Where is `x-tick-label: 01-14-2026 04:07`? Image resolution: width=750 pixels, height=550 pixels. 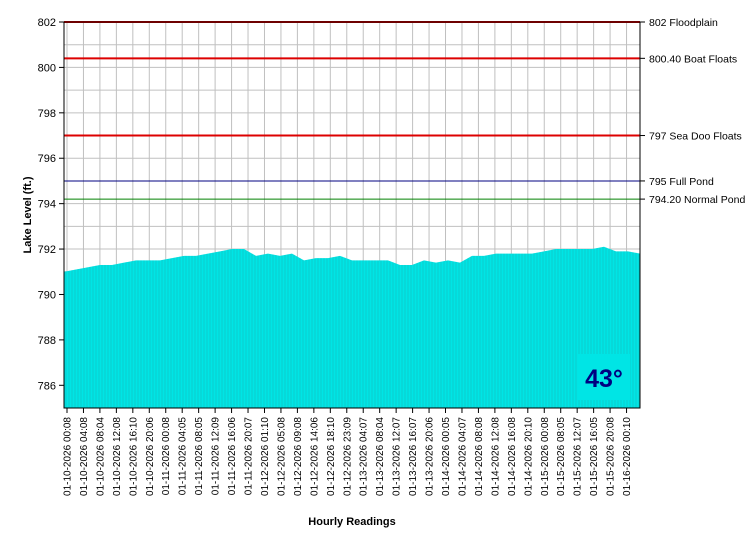 x-tick-label: 01-14-2026 04:07 is located at coordinates (462, 456).